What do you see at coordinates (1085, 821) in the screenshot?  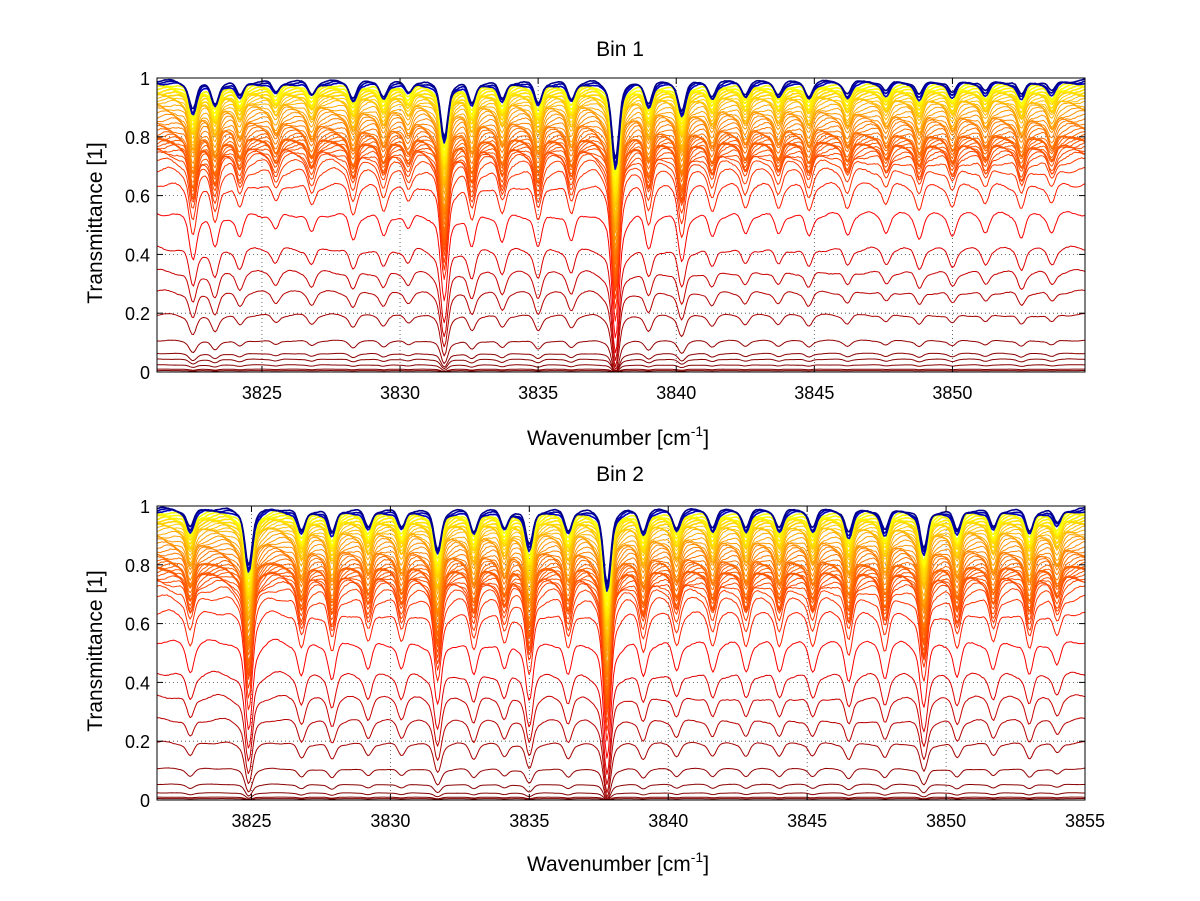 I see `x-tick-label: 3855` at bounding box center [1085, 821].